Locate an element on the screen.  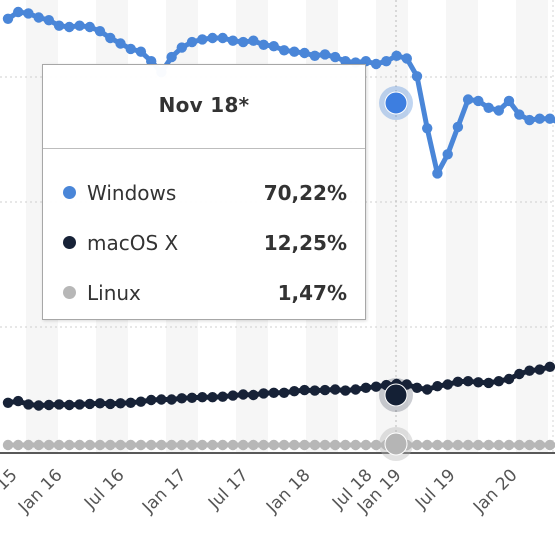
x-tick-label: Jul 19 is located at coordinates (435, 489).